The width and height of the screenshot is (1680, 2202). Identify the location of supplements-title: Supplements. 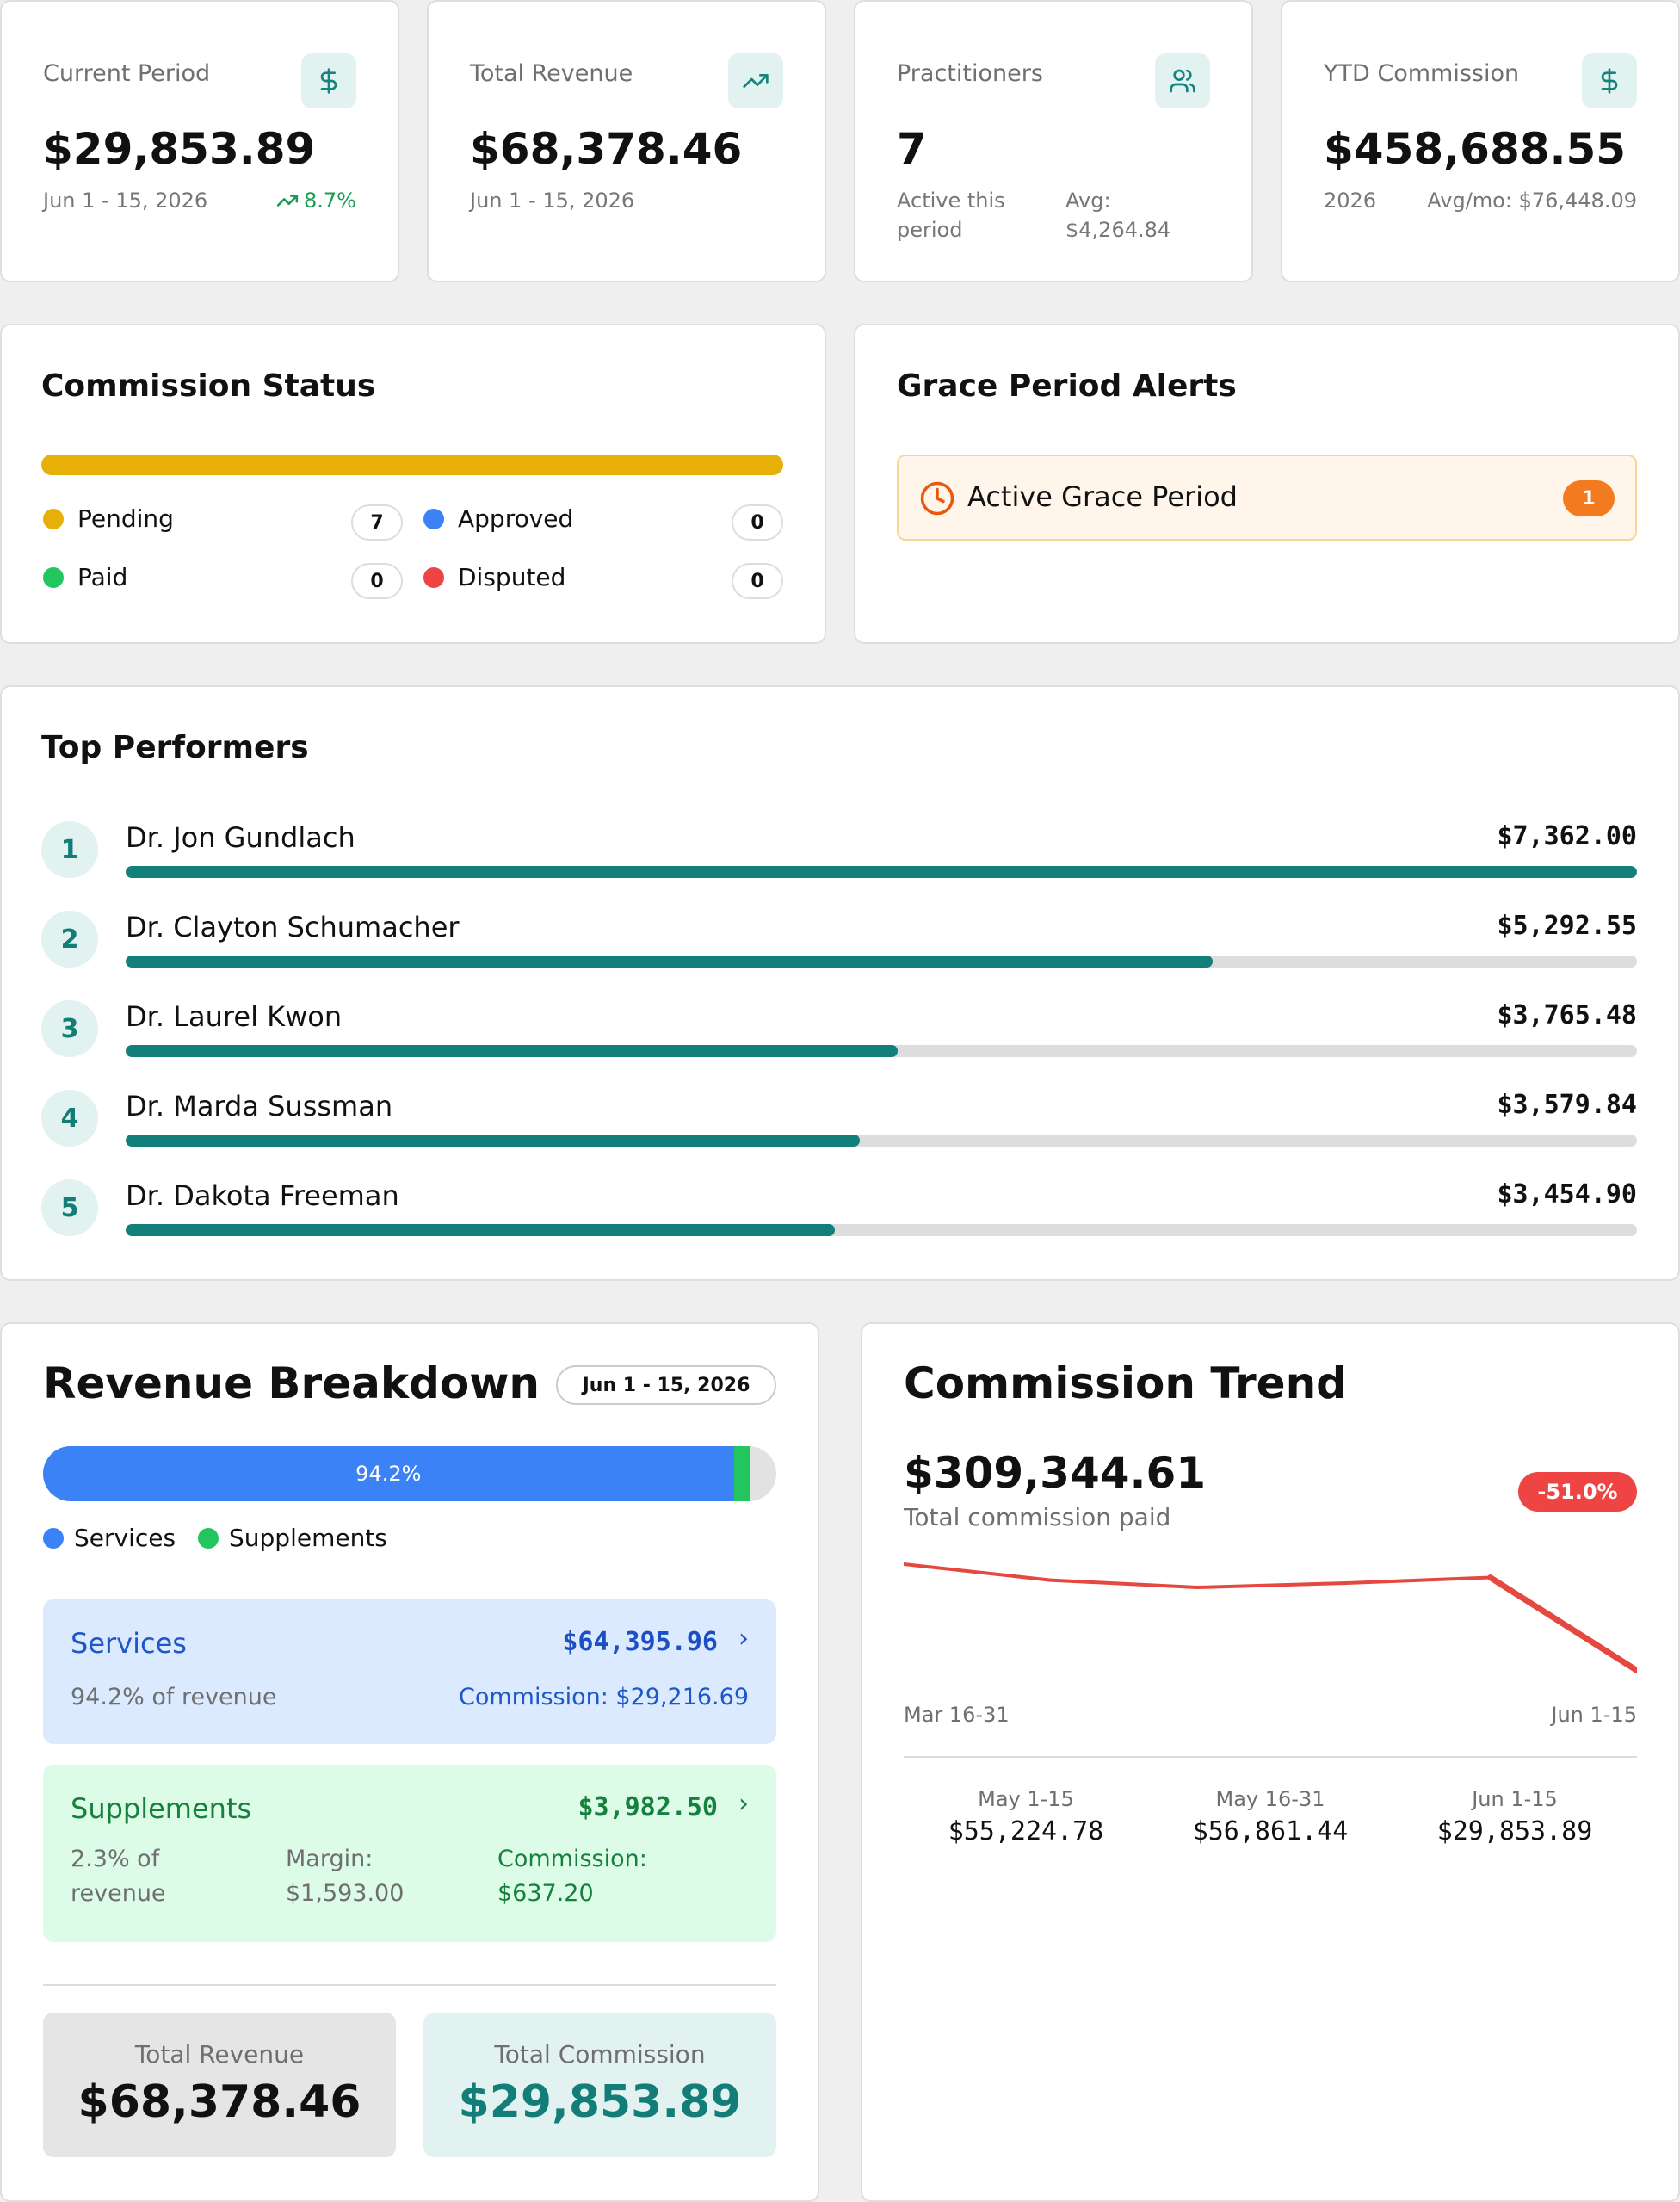
(161, 1808).